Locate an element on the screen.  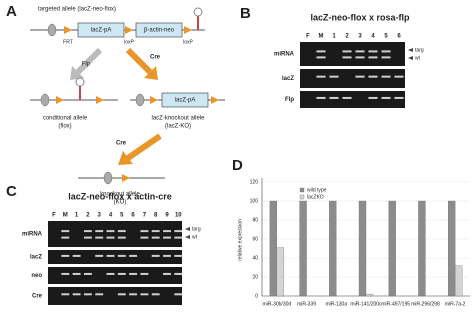
cassette is located at coordinates (159, 30).